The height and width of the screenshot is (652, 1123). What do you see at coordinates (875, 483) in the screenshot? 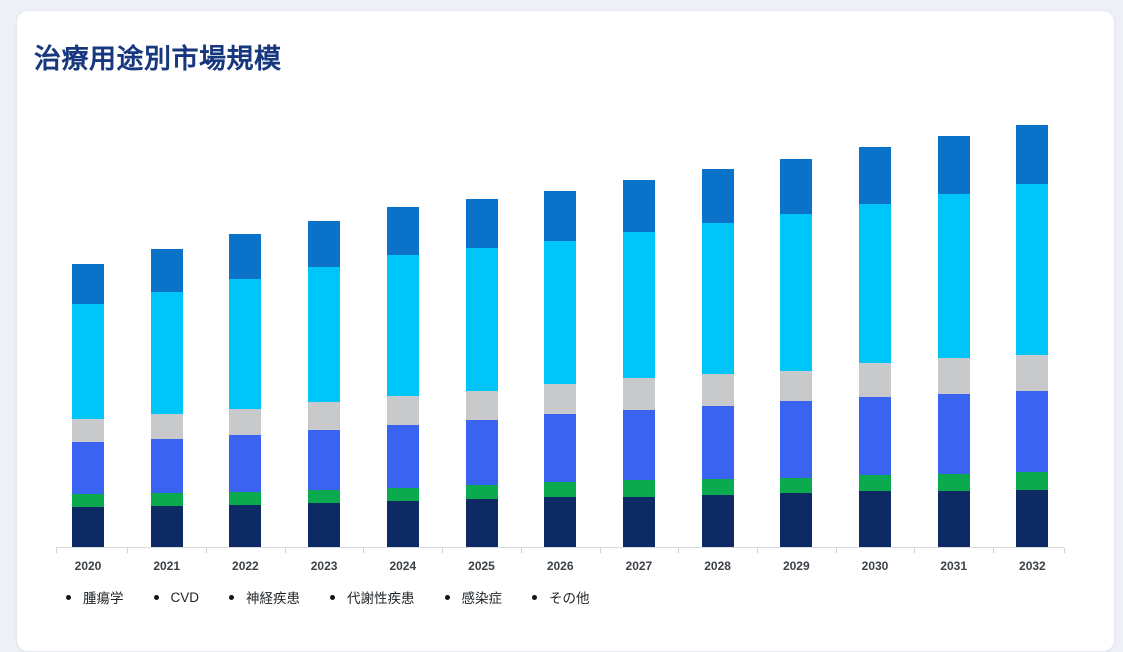
I see `bar-segment-CVD-2030` at bounding box center [875, 483].